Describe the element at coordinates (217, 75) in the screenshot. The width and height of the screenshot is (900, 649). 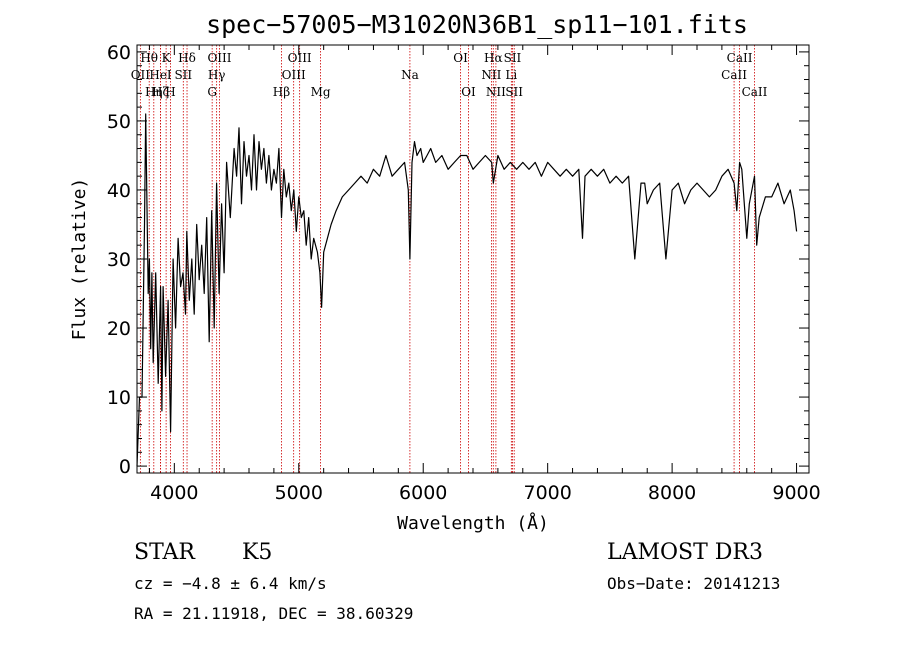
I see `spectral-line-label: Hγ` at that location.